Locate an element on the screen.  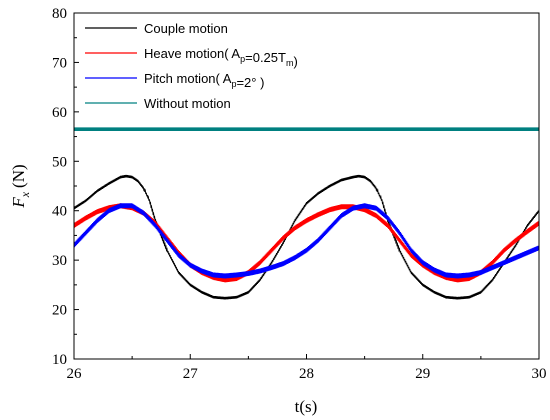
y-tick-label-50: 50 is located at coordinates (59, 162).